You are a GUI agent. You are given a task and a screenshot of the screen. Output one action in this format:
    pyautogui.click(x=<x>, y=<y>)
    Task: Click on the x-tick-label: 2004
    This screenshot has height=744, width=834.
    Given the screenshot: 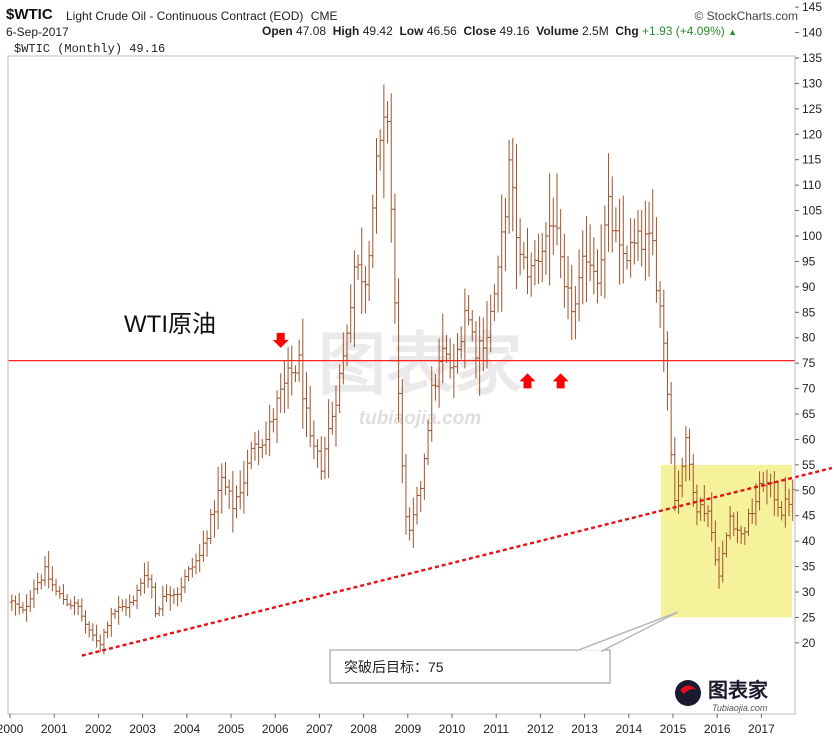 What is the action you would take?
    pyautogui.click(x=186, y=729)
    